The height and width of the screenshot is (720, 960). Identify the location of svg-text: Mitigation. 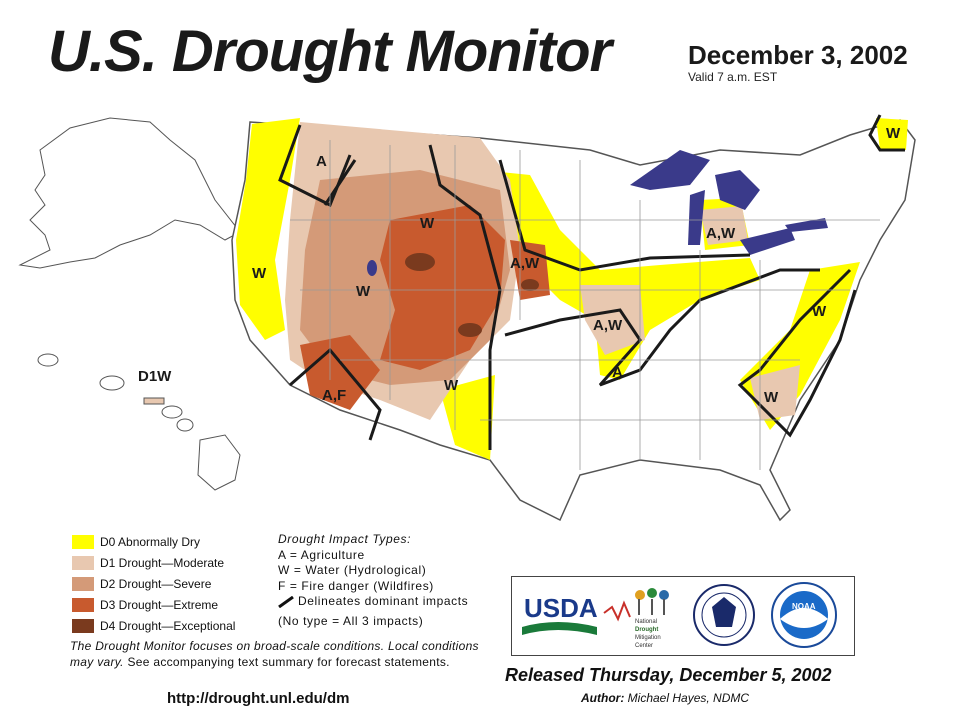
(648, 638).